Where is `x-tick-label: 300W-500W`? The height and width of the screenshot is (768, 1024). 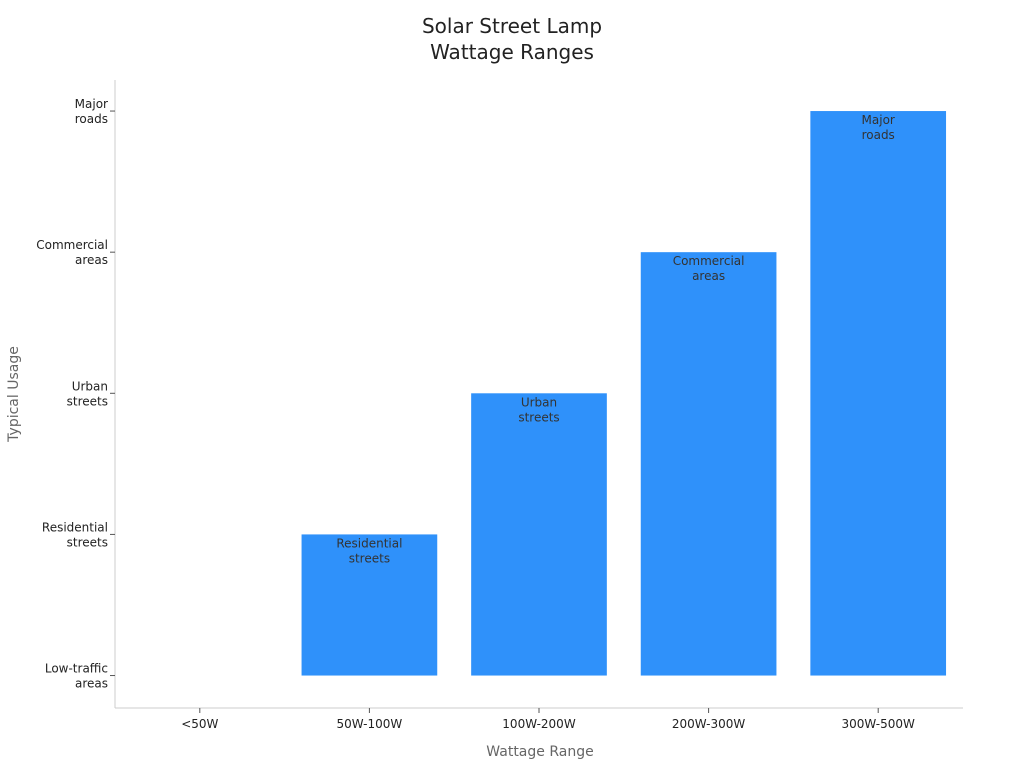 x-tick-label: 300W-500W is located at coordinates (879, 724).